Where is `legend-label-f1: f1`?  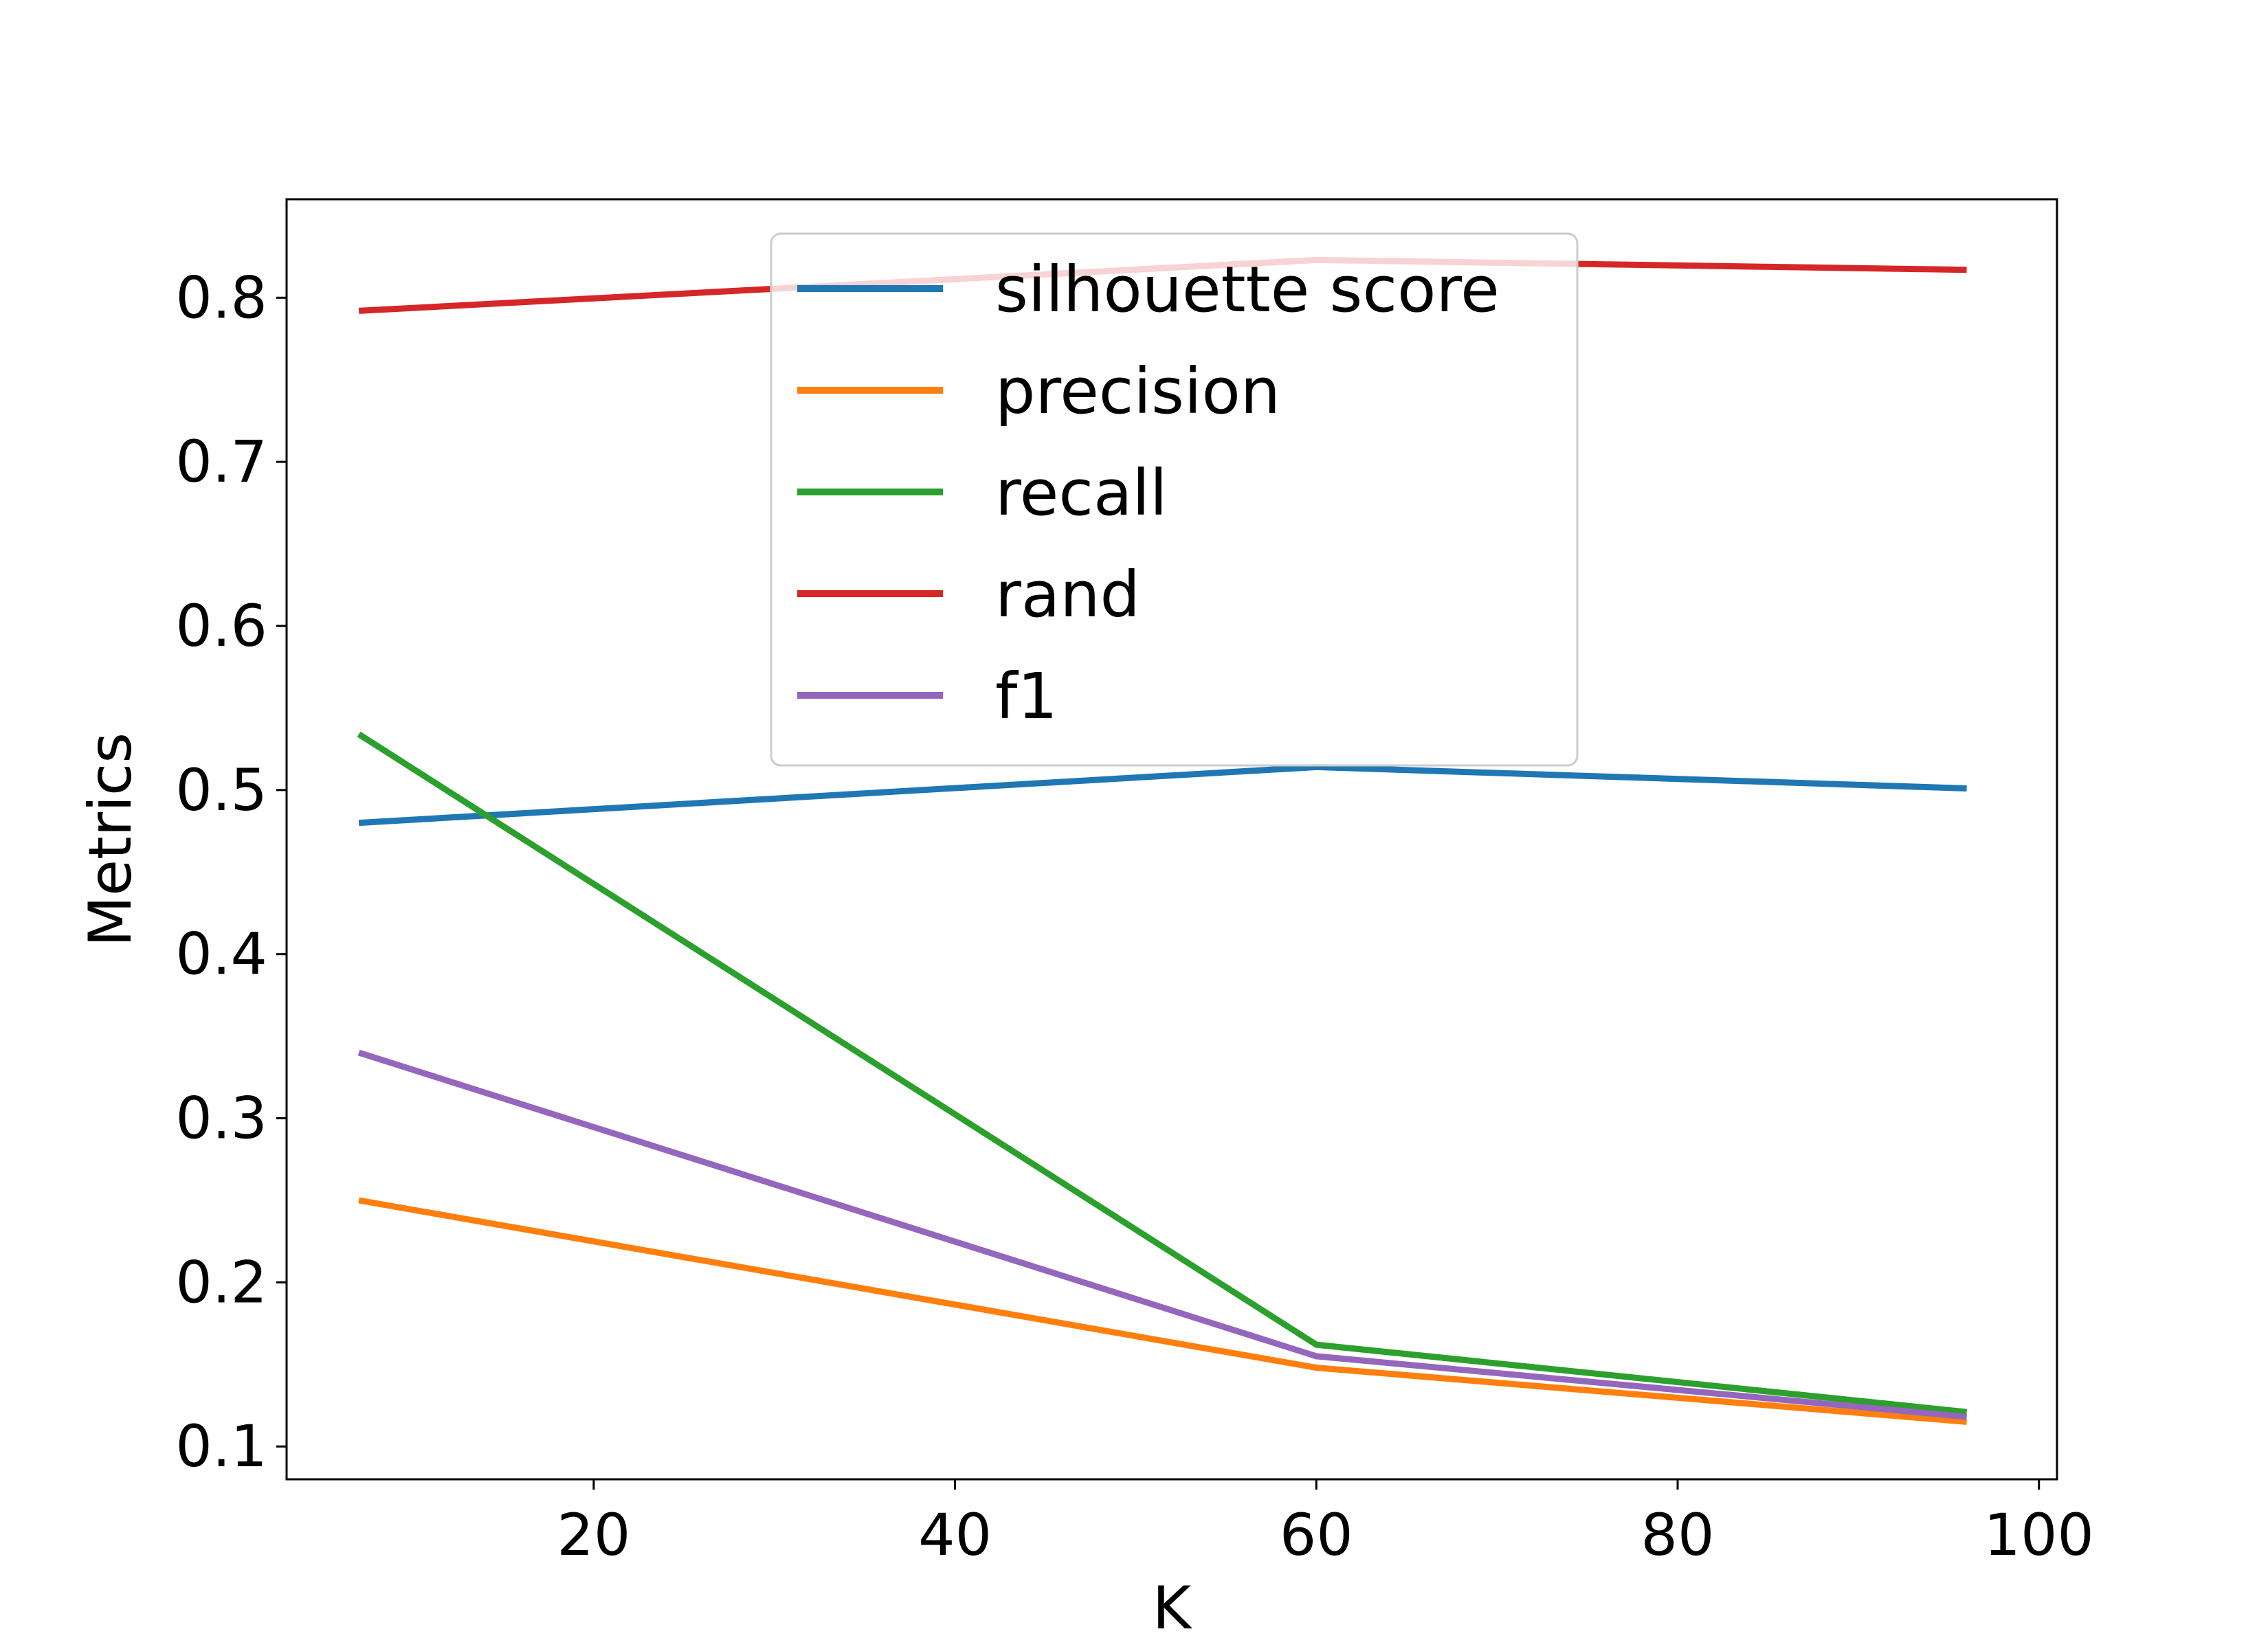
legend-label-f1: f1 is located at coordinates (1026, 696).